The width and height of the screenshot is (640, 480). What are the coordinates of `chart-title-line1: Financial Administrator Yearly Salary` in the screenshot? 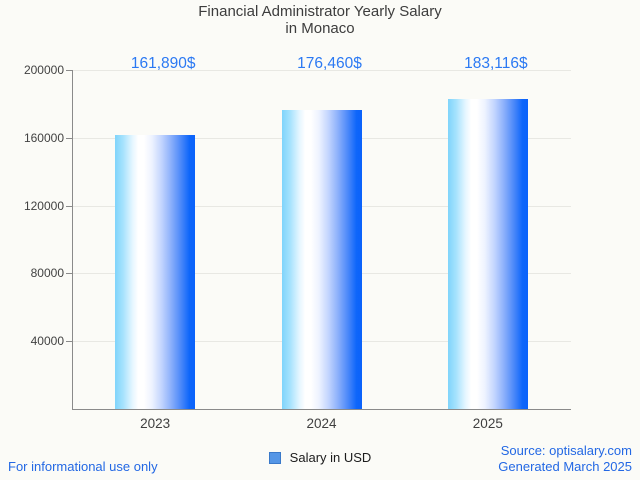 It's located at (320, 11).